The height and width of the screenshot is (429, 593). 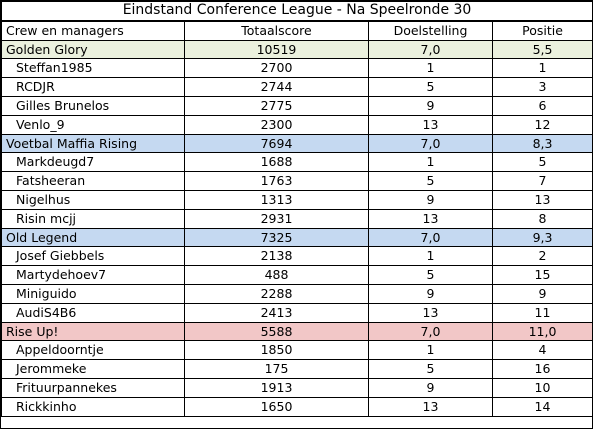 I want to click on manager-name: Steffan1985, so click(x=93, y=68).